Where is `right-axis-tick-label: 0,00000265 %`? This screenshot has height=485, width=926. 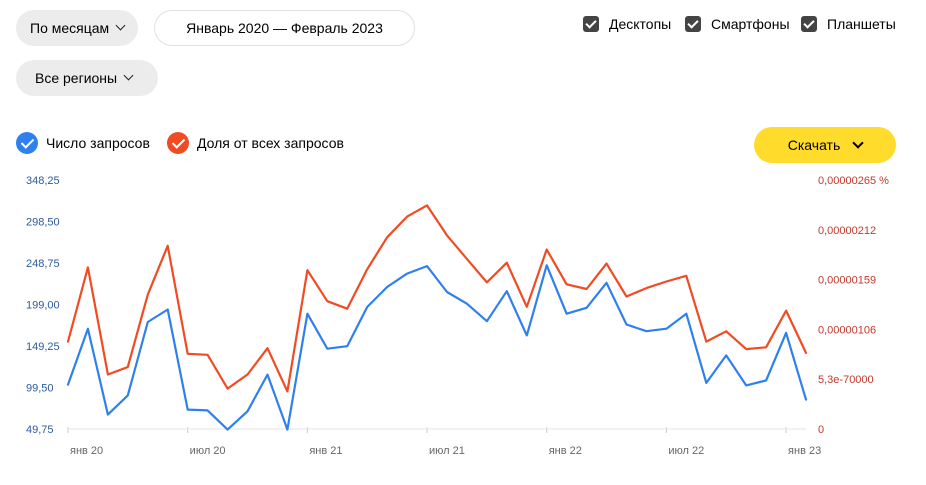
right-axis-tick-label: 0,00000265 % is located at coordinates (853, 181).